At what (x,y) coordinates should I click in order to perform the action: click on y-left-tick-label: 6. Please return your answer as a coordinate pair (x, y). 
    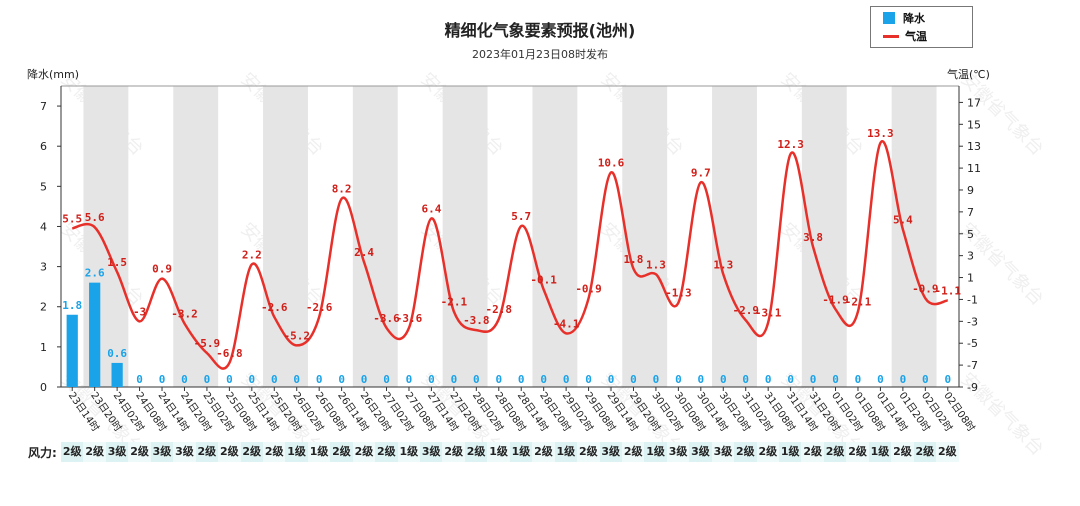
    Looking at the image, I should click on (43, 146).